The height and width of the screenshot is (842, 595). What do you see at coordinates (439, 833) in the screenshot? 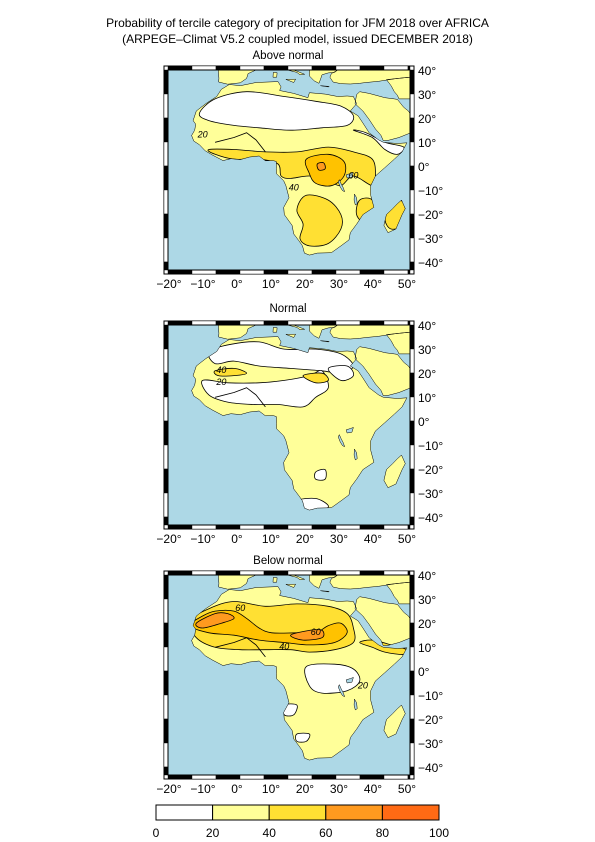
I see `colorbar-tick-label: 100` at bounding box center [439, 833].